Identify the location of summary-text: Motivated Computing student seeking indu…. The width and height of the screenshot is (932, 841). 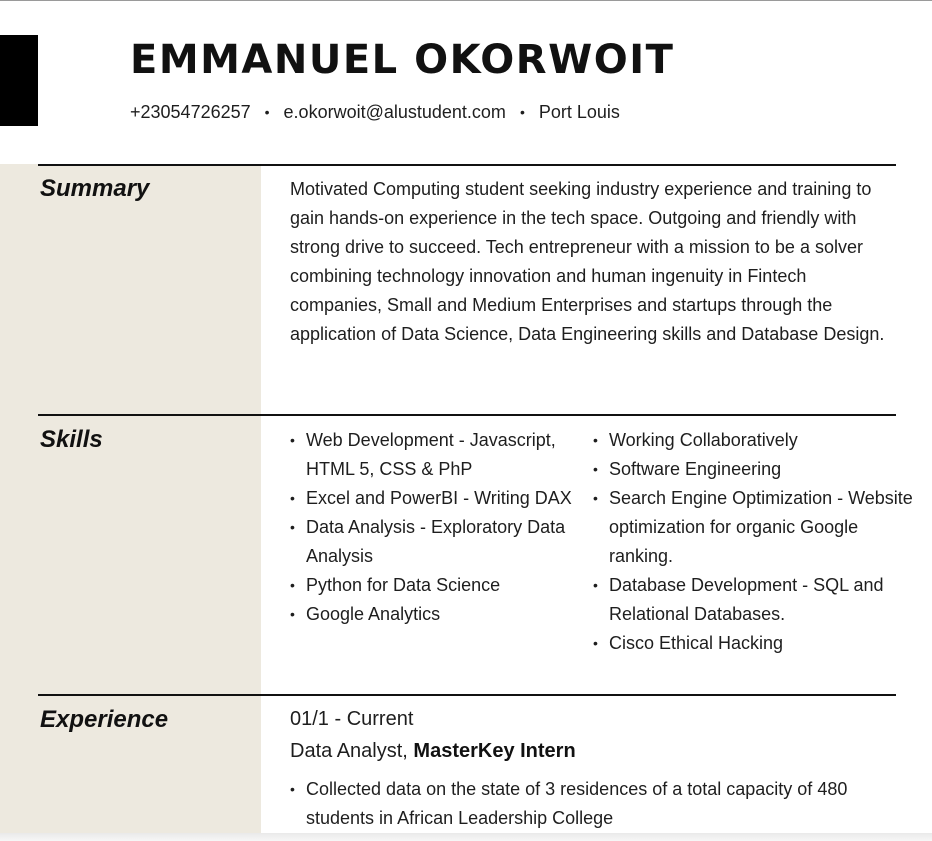
(587, 261).